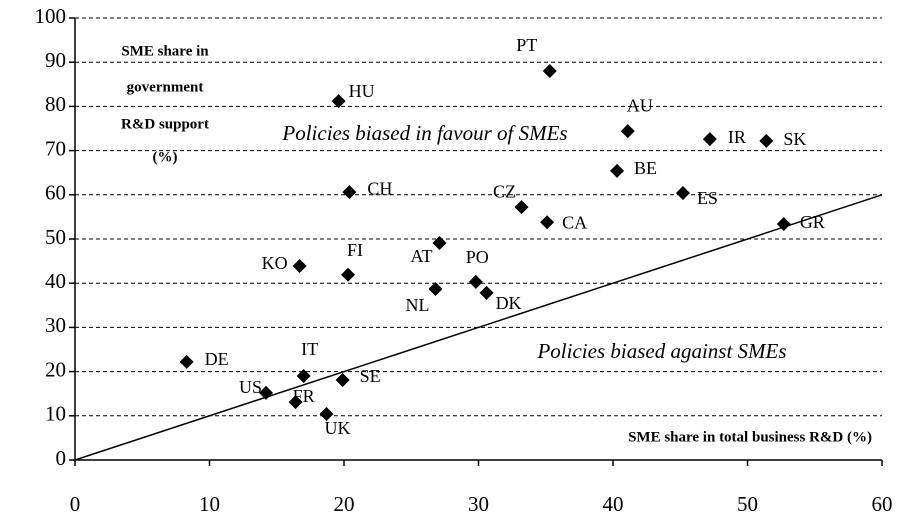 Image resolution: width=900 pixels, height=518 pixels. Describe the element at coordinates (51, 16) in the screenshot. I see `y-tick-label: 100` at that location.